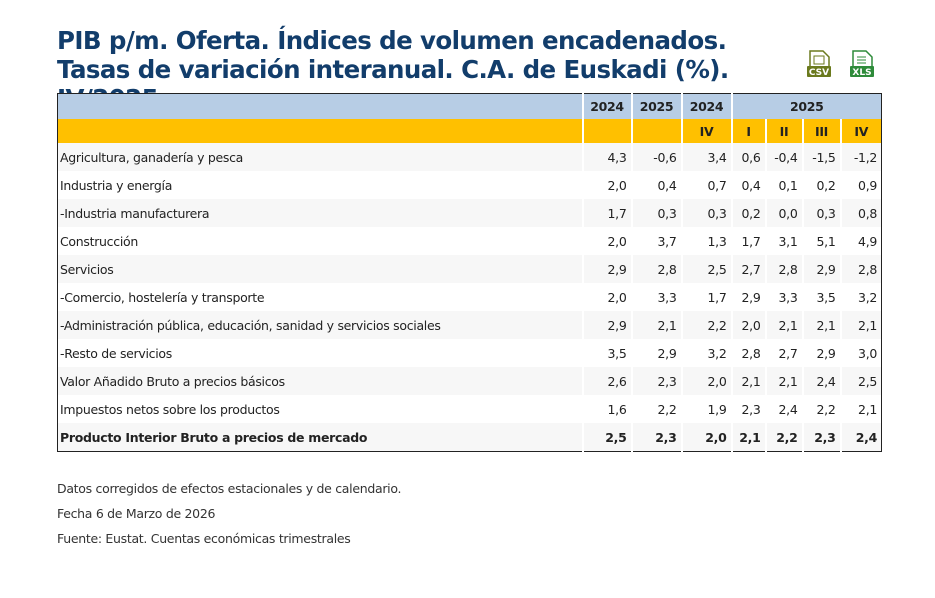 The width and height of the screenshot is (935, 598). What do you see at coordinates (783, 213) in the screenshot?
I see `value-cell: 0,0` at bounding box center [783, 213].